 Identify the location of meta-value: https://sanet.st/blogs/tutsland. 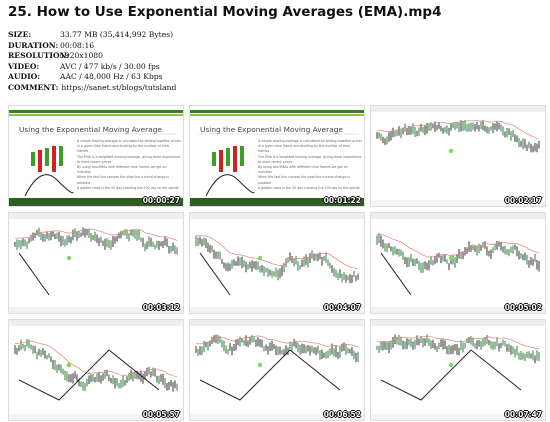
(119, 87).